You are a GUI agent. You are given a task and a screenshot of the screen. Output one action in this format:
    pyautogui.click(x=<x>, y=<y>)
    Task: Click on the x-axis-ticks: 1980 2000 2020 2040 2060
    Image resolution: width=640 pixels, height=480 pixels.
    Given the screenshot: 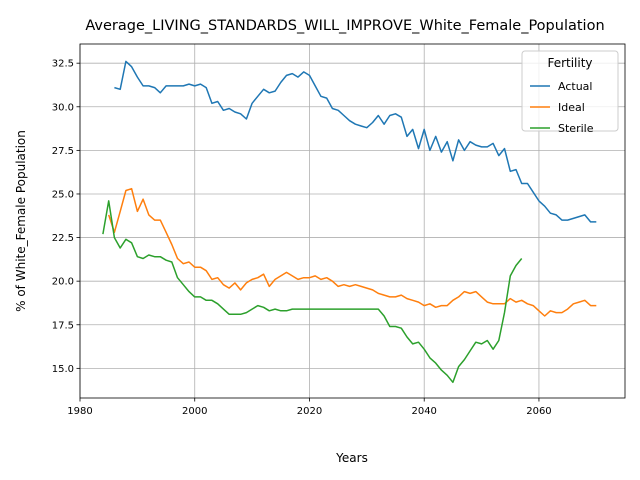 What is the action you would take?
    pyautogui.click(x=309, y=407)
    